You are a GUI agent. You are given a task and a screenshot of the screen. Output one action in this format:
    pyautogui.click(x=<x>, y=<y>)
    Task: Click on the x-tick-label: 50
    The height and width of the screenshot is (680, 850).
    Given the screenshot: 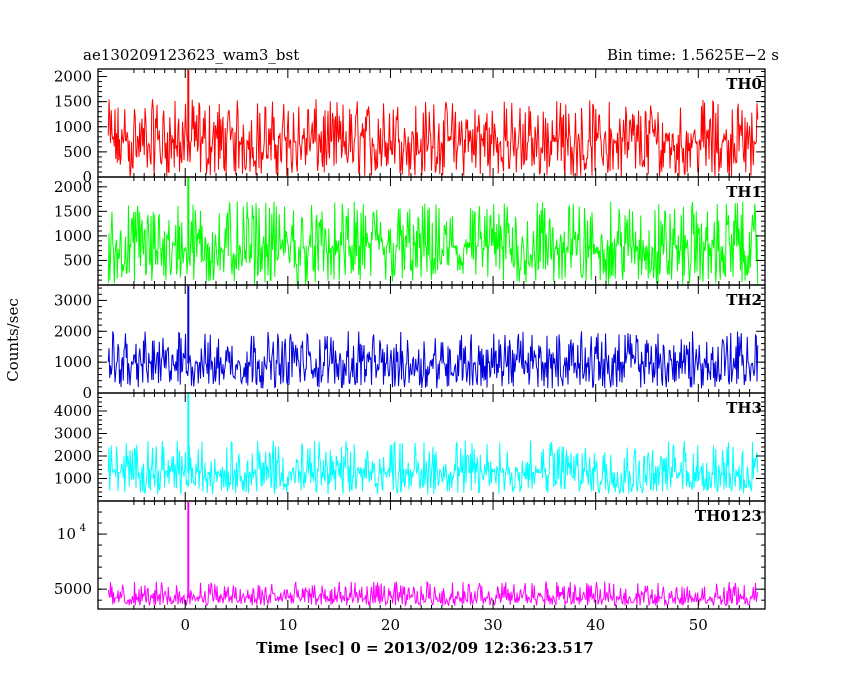 What is the action you would take?
    pyautogui.click(x=698, y=625)
    